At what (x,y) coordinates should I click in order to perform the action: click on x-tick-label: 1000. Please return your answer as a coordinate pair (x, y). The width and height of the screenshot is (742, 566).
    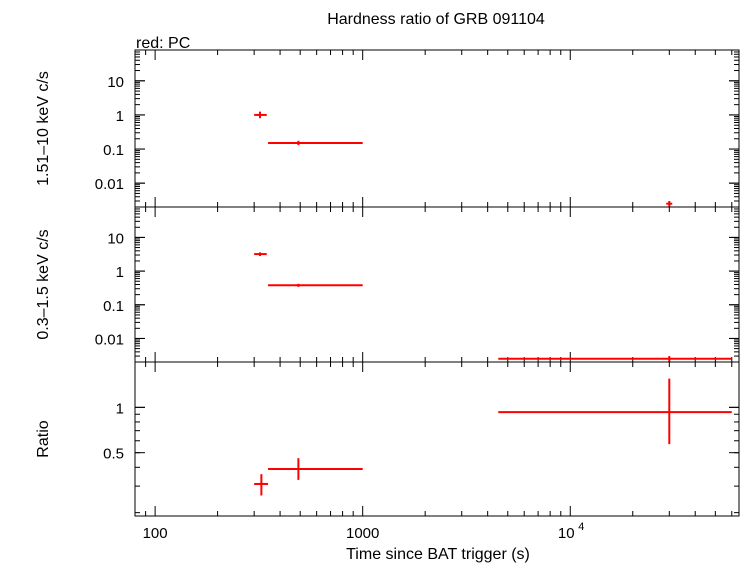
    Looking at the image, I should click on (362, 533).